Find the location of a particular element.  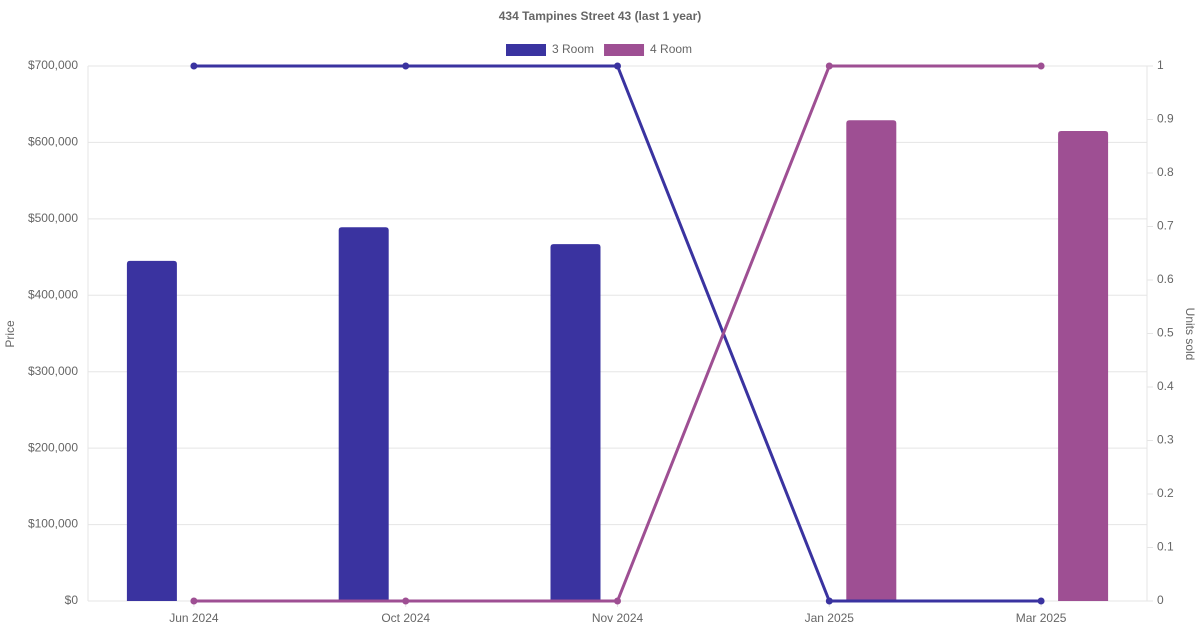

y2-tick-label: 0.5 is located at coordinates (1165, 333).